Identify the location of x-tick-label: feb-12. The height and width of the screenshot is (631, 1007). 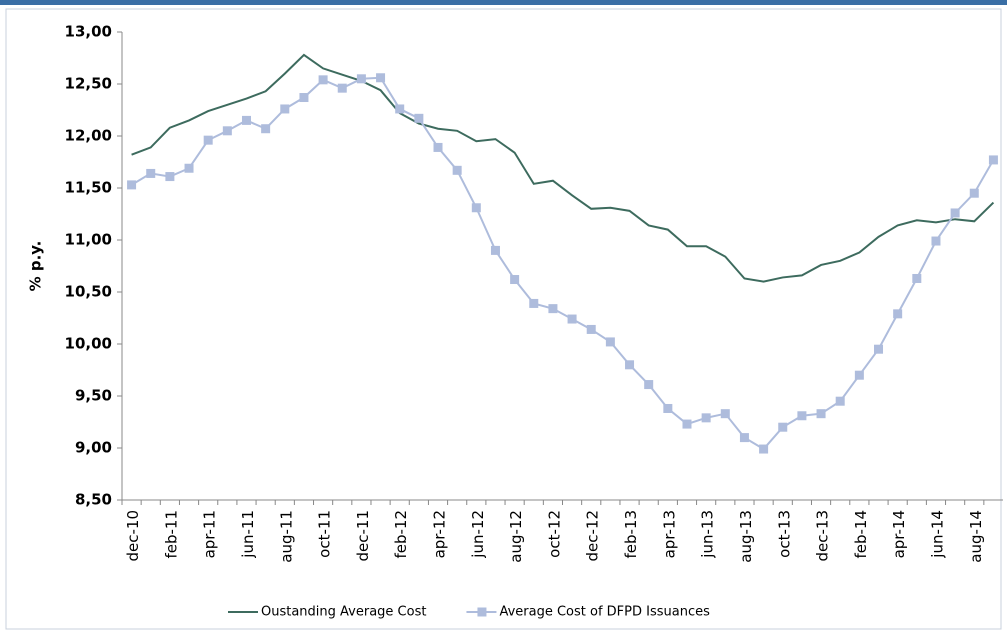
(401, 534).